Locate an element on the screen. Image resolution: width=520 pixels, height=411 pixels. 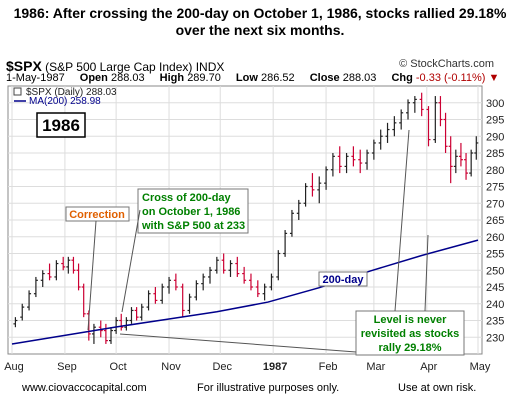
y-tick-label-230: 230 is located at coordinates (495, 338).